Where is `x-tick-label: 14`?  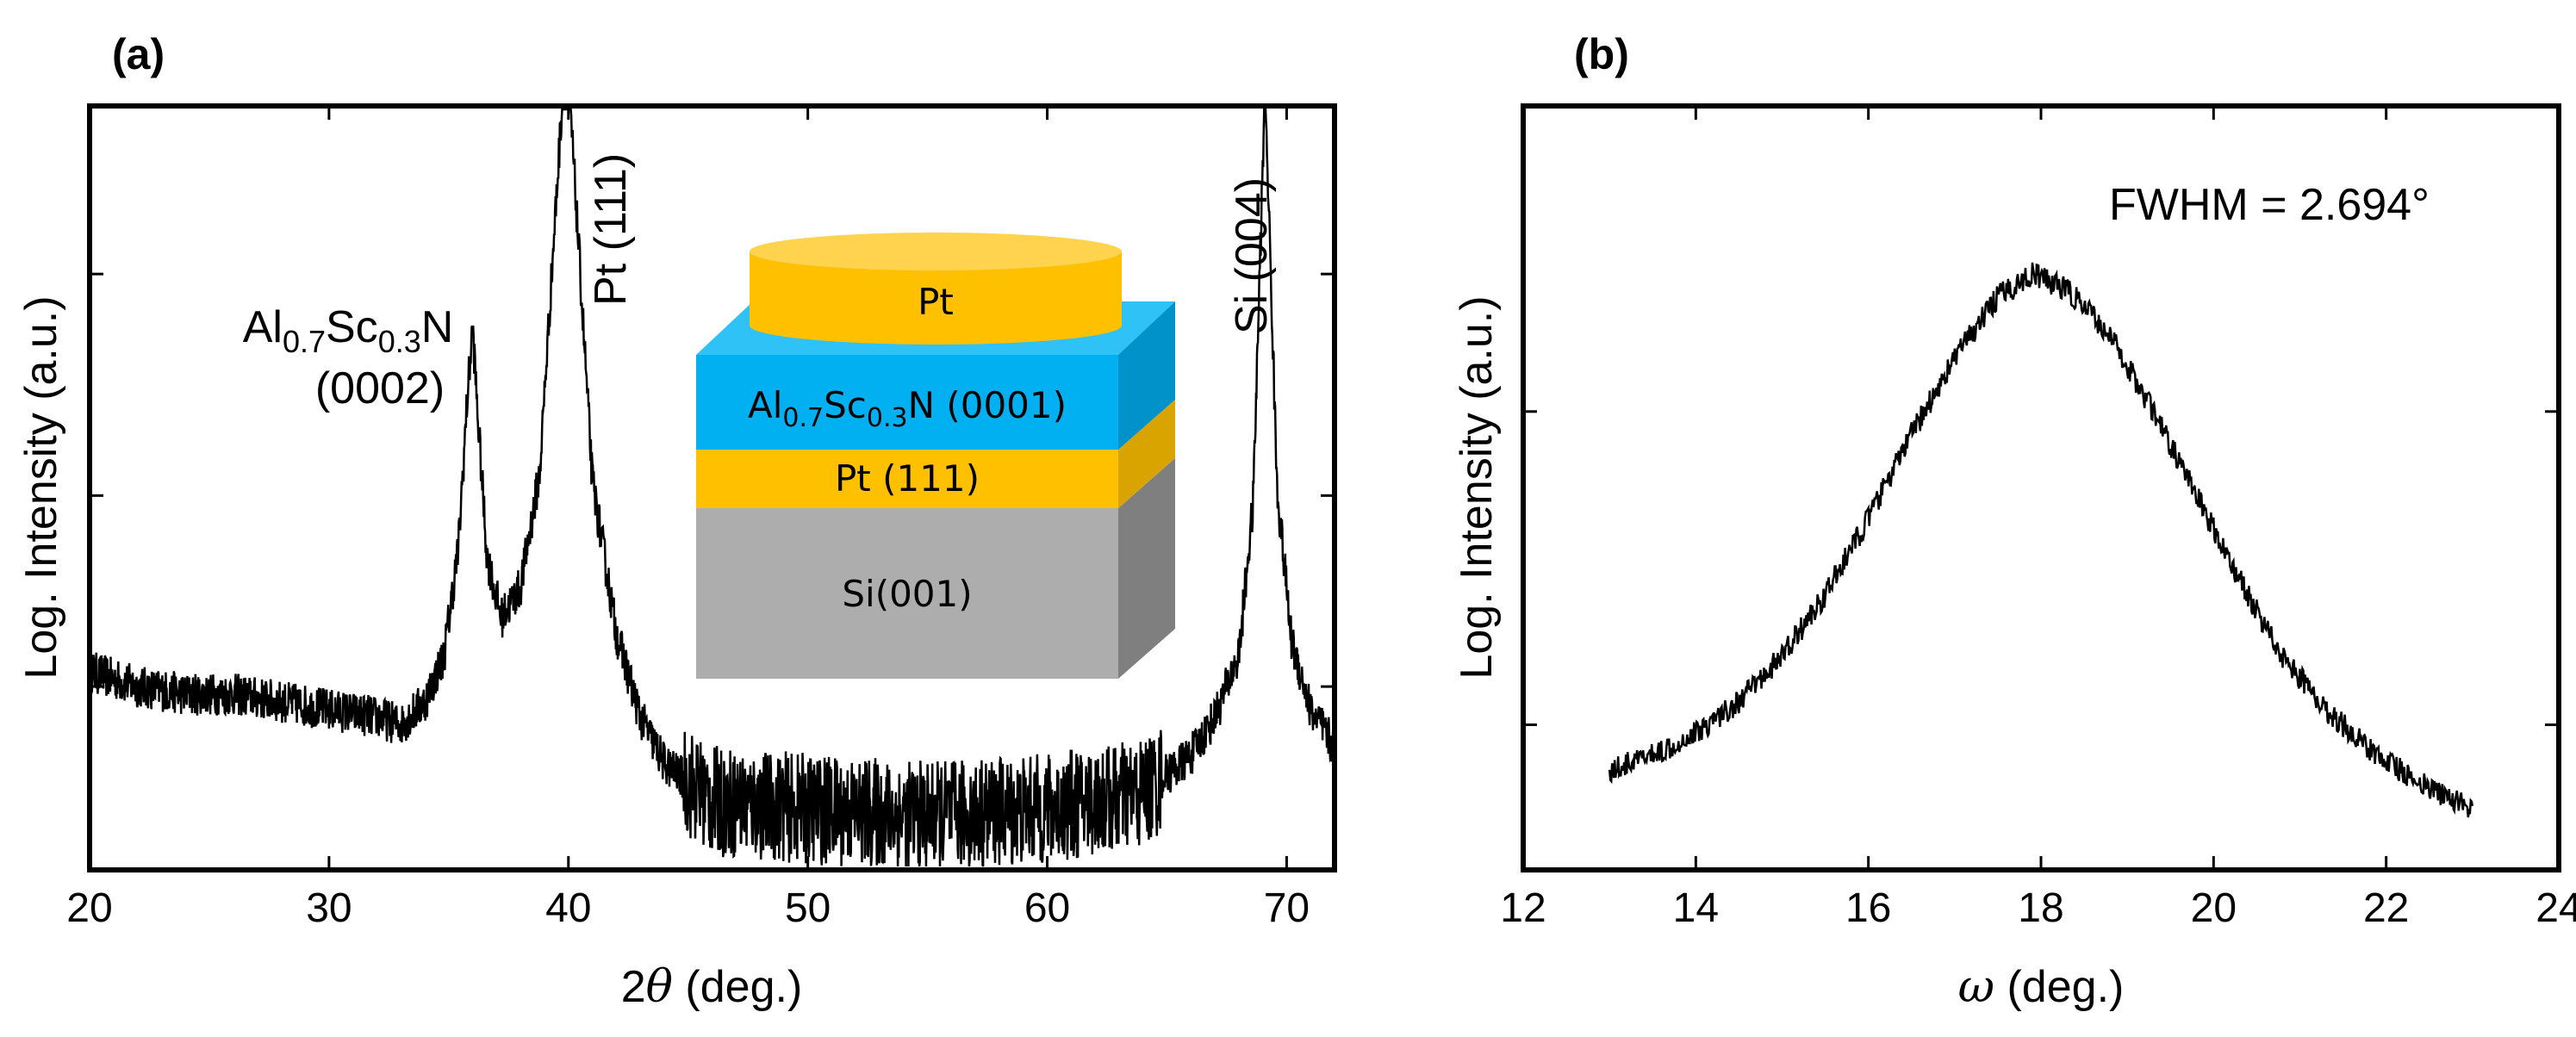 x-tick-label: 14 is located at coordinates (1696, 908).